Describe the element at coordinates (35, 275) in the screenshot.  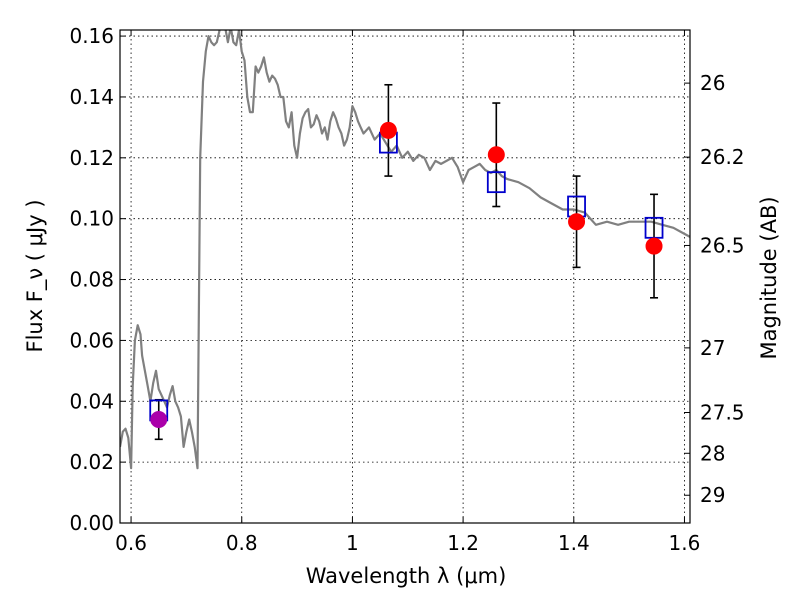
I see `y-axis-label: Flux F_ν ( μJy )` at that location.